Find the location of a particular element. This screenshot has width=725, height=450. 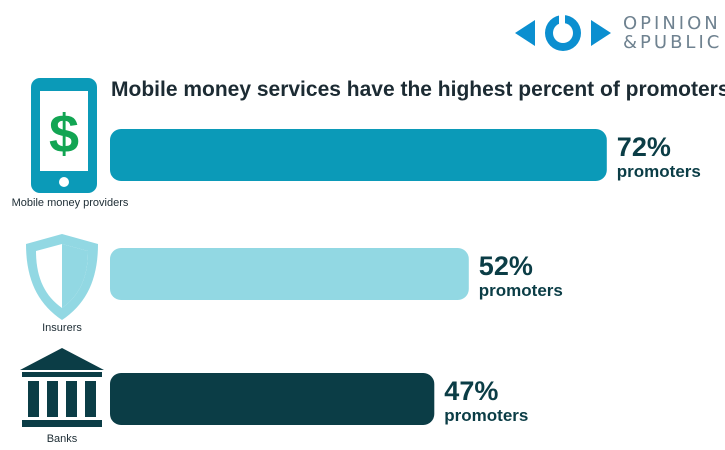

value-label-banks: 47% is located at coordinates (471, 391).